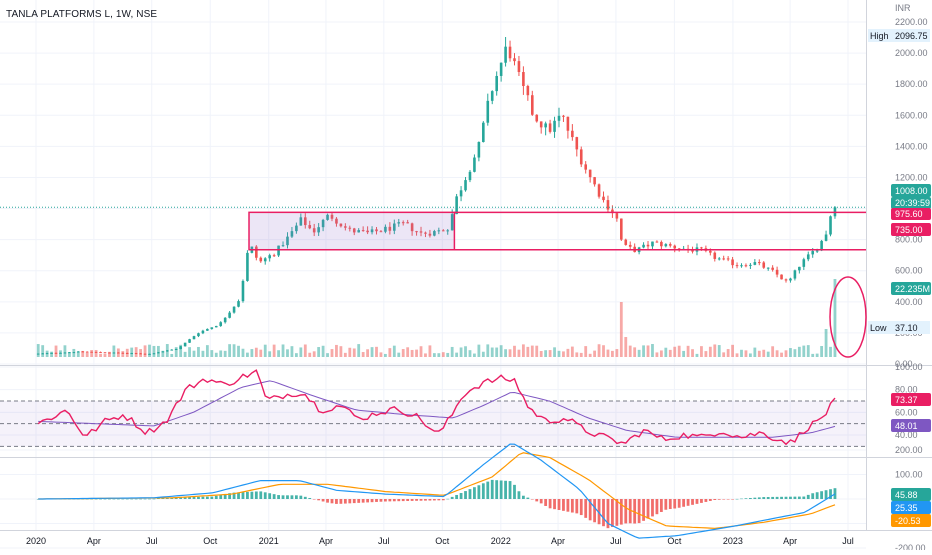  What do you see at coordinates (848, 317) in the screenshot?
I see `ellipse-annotation` at bounding box center [848, 317].